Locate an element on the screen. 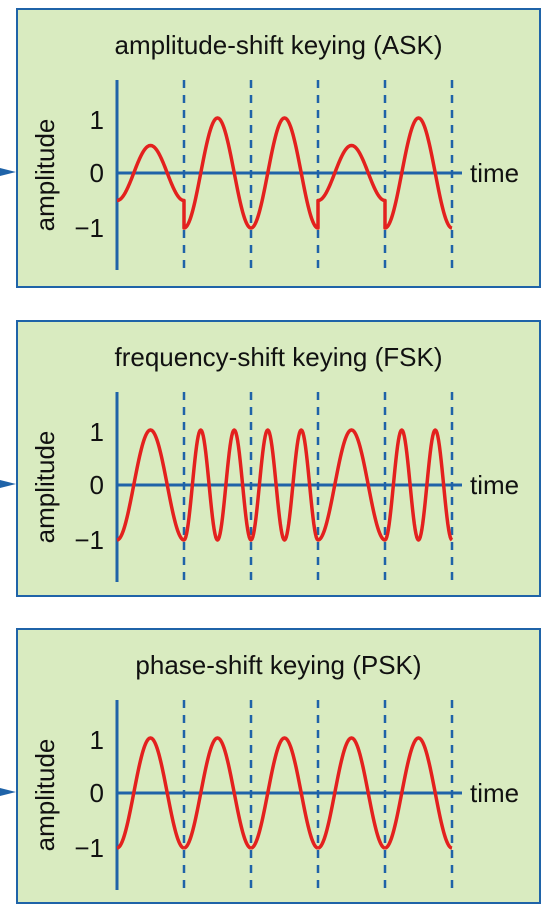 The image size is (557, 912). psk-waveform is located at coordinates (284, 793).